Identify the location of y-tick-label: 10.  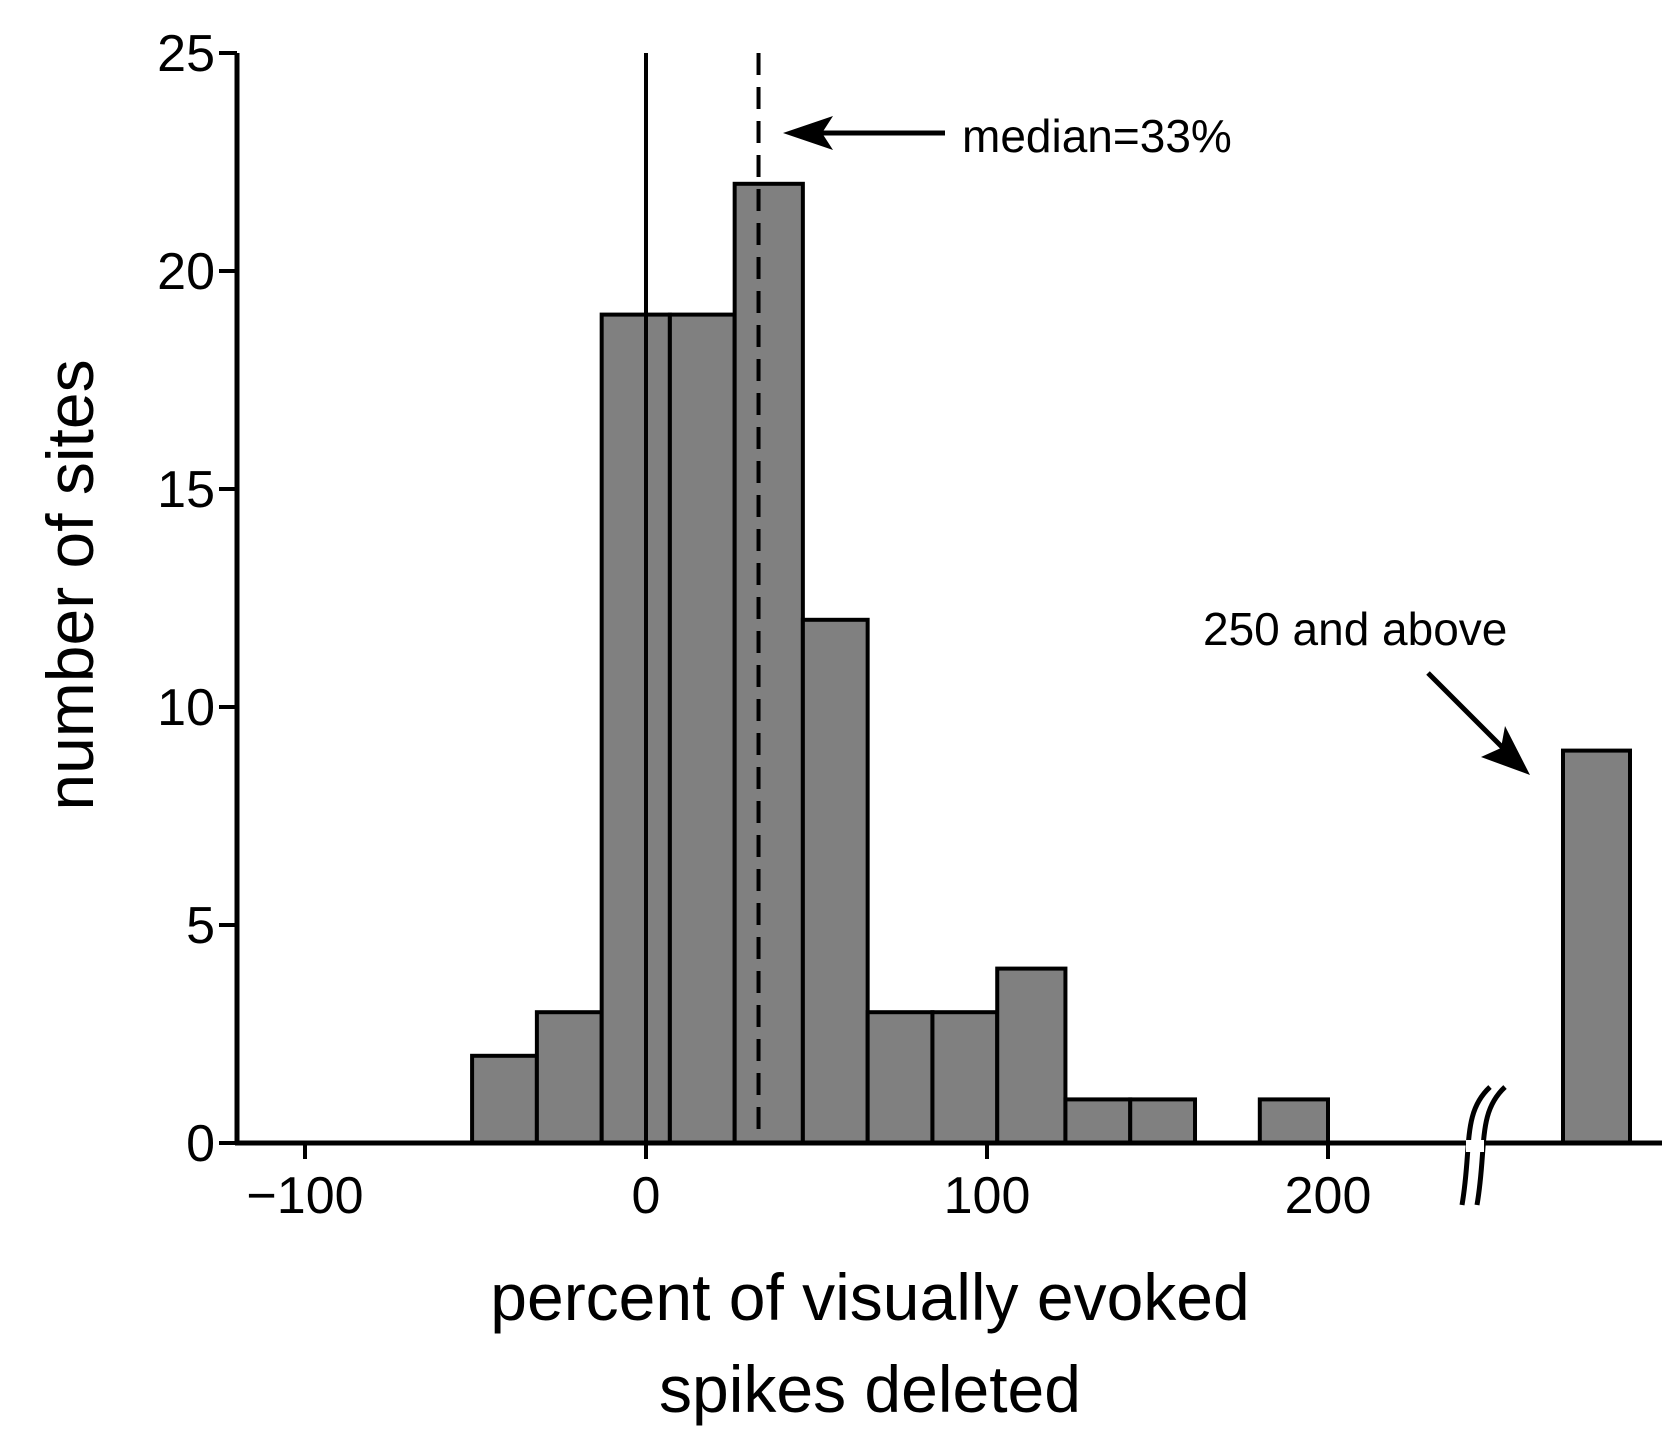
(186, 708).